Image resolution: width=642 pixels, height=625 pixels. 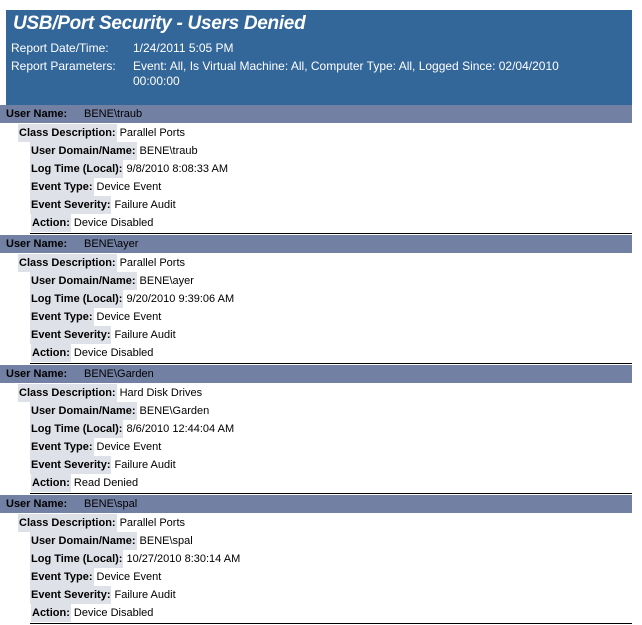 What do you see at coordinates (316, 504) in the screenshot?
I see `user-name-bar: User Name: BENE\spal` at bounding box center [316, 504].